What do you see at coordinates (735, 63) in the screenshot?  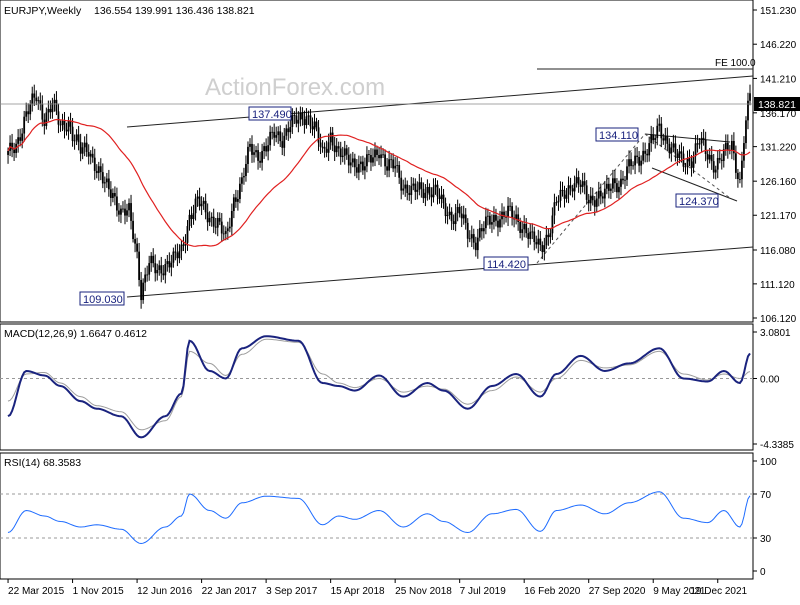 I see `fe-100-label: FE 100.0` at bounding box center [735, 63].